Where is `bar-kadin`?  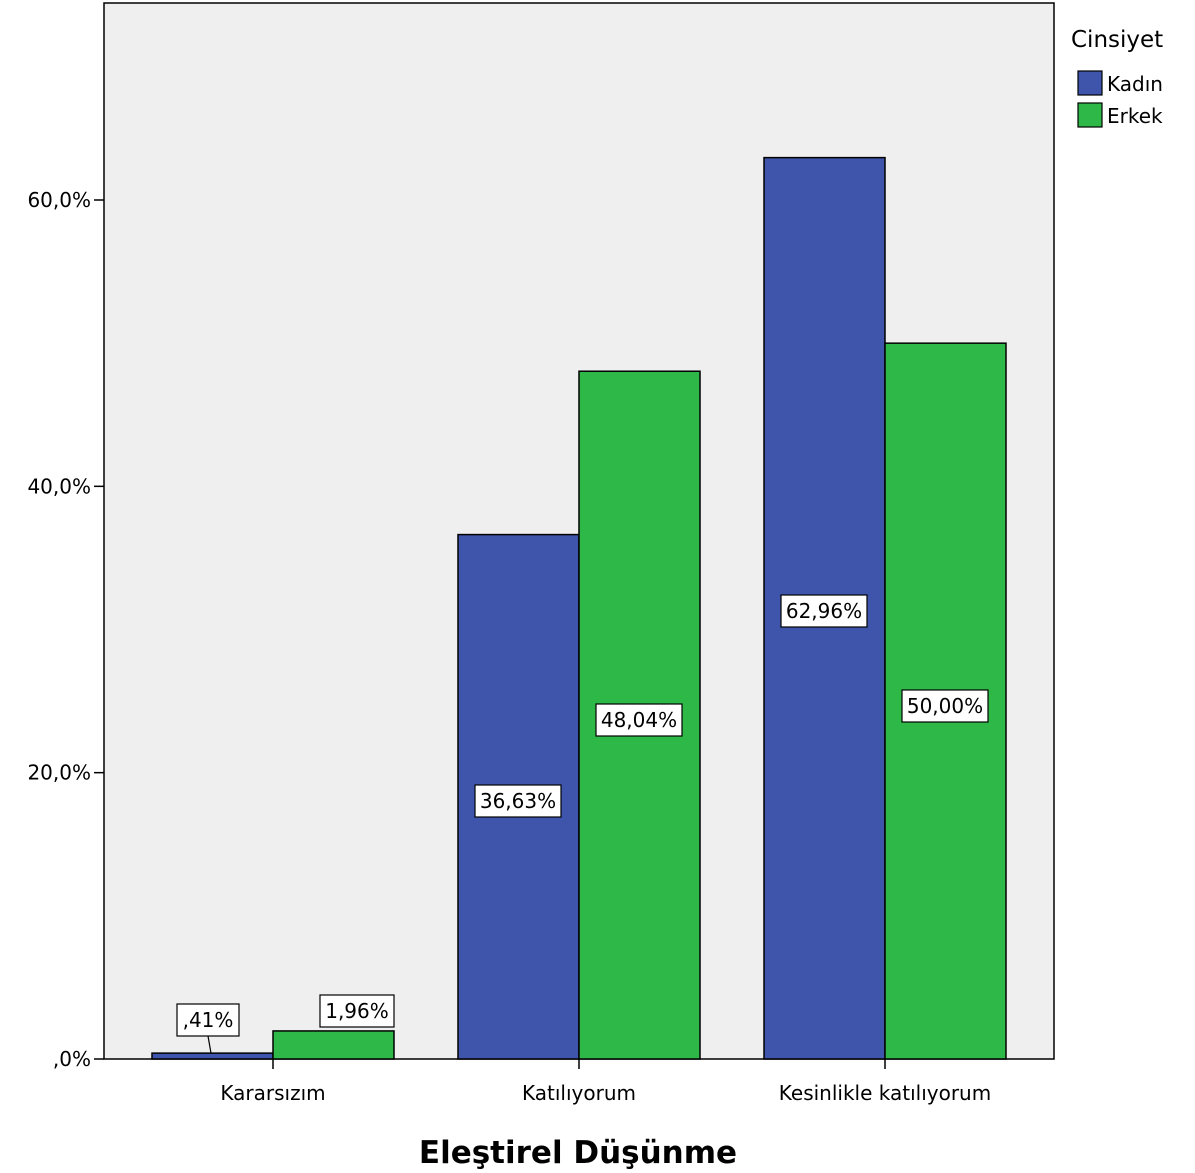
bar-kadin is located at coordinates (212, 1056).